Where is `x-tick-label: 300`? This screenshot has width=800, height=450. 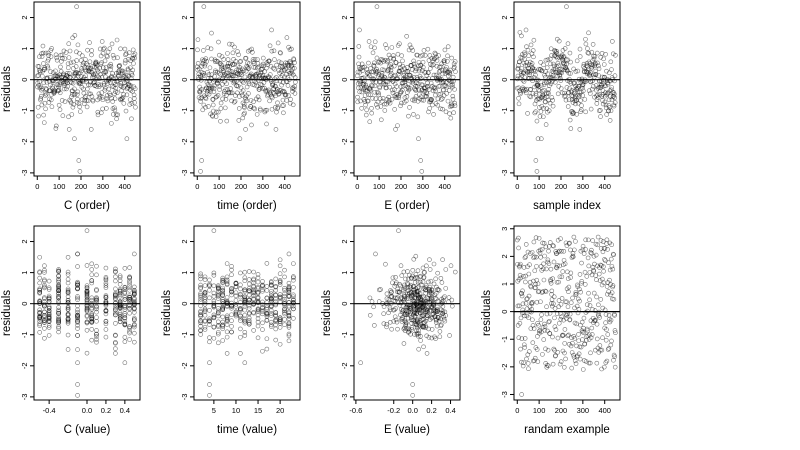 x-tick-label: 300 is located at coordinates (103, 186).